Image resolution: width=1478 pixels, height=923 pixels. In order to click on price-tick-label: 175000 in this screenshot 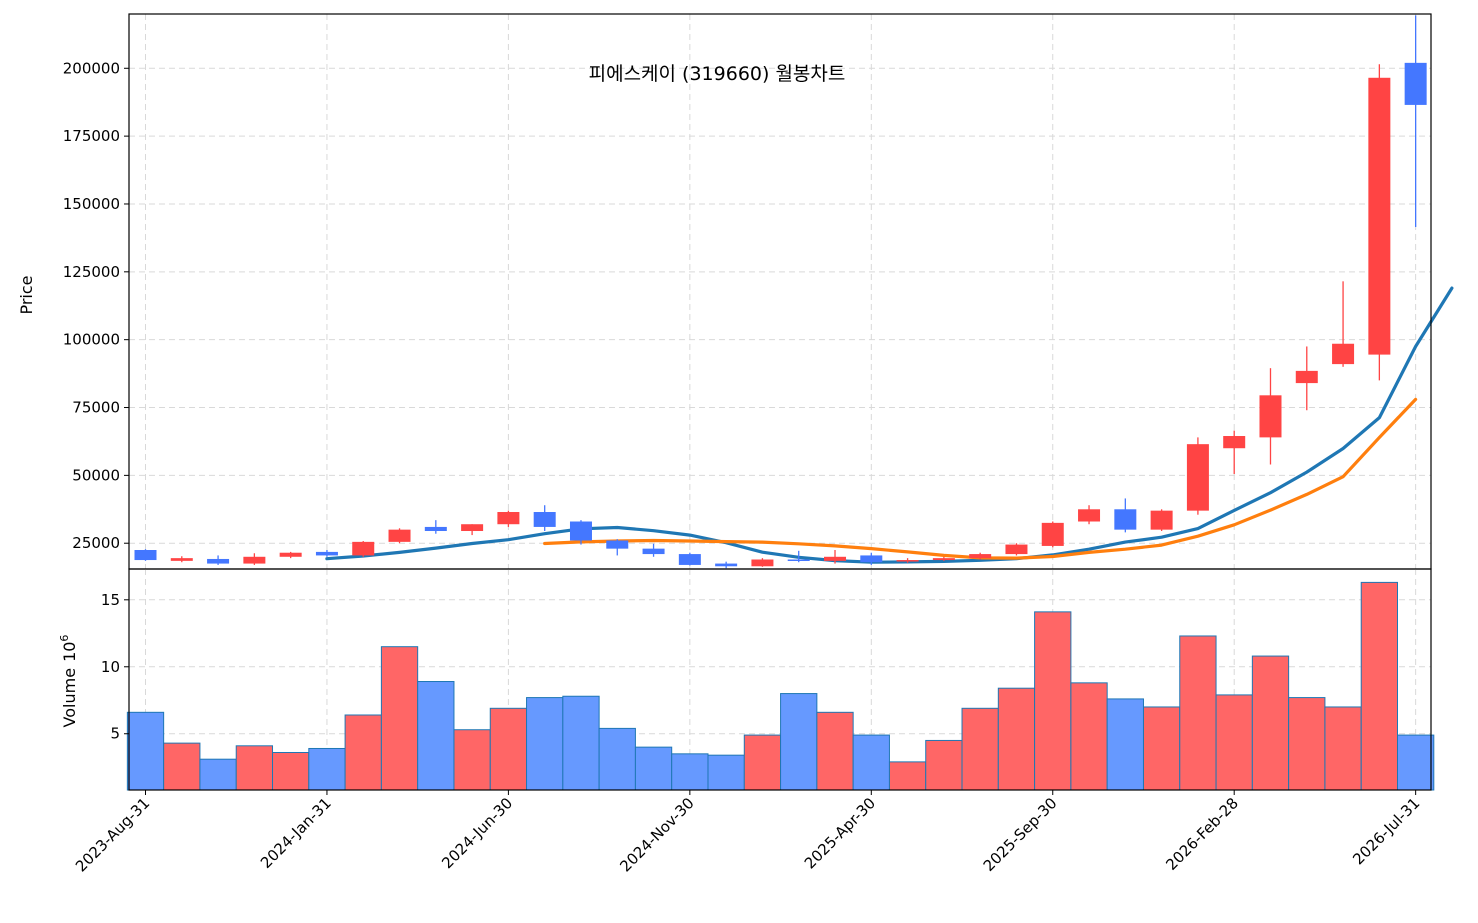, I will do `click(91, 136)`.